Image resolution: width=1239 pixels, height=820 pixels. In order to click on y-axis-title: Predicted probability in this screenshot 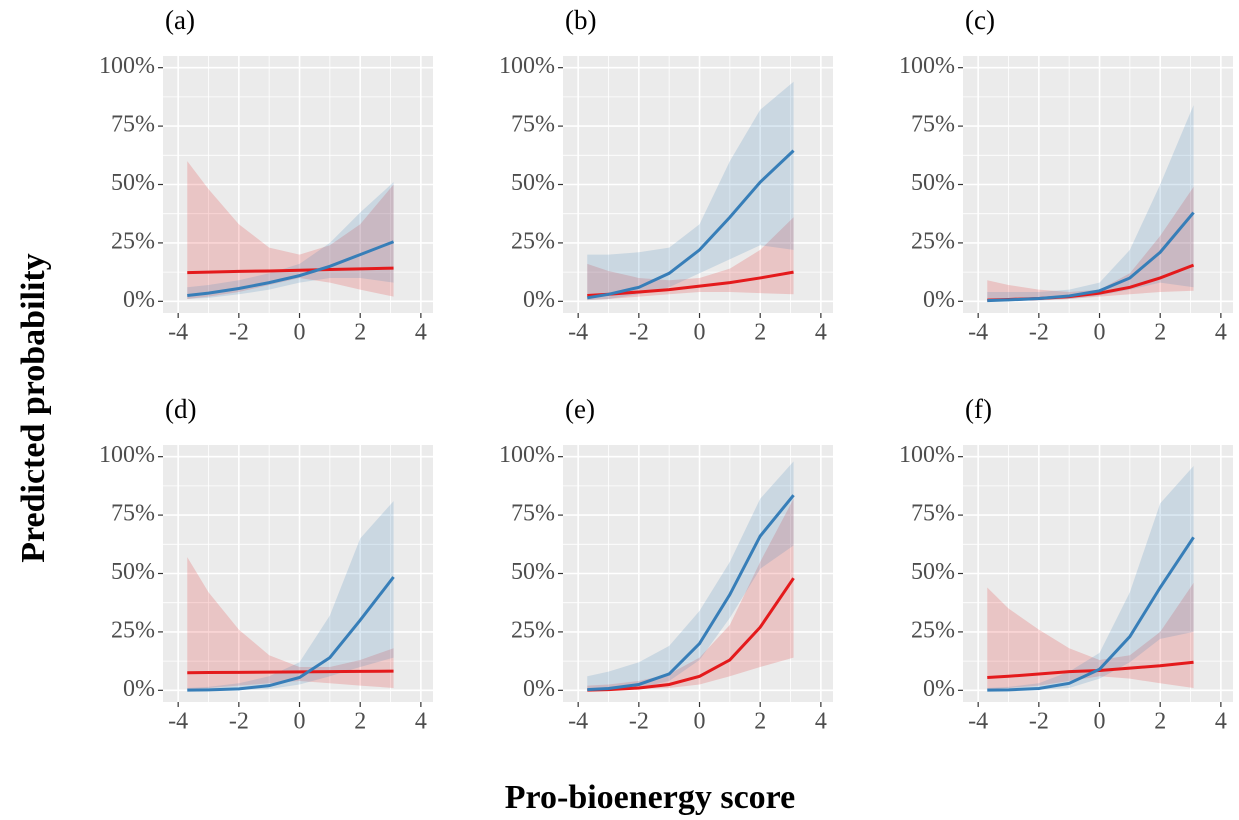, I will do `click(33, 407)`.